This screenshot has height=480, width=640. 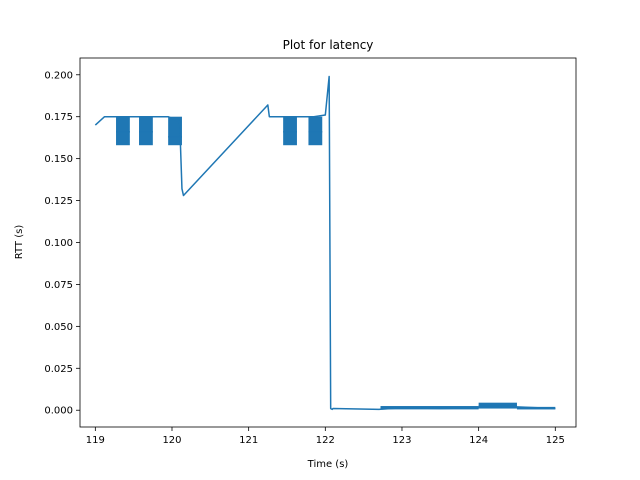 I want to click on x-tick-label: 122, so click(x=325, y=440).